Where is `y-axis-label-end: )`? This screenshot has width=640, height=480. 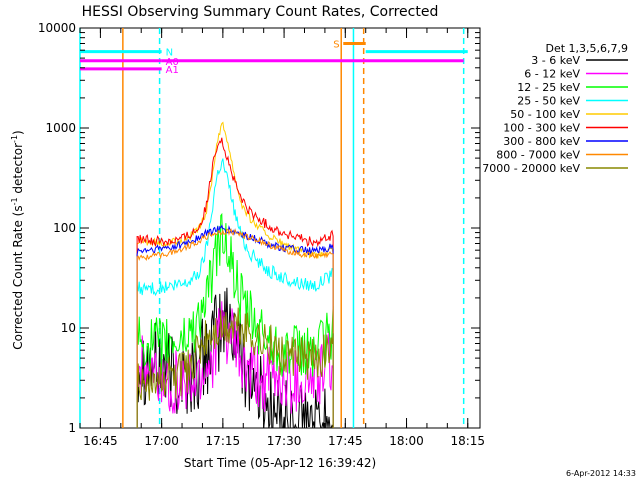
y-axis-label-end: ) is located at coordinates (18, 132).